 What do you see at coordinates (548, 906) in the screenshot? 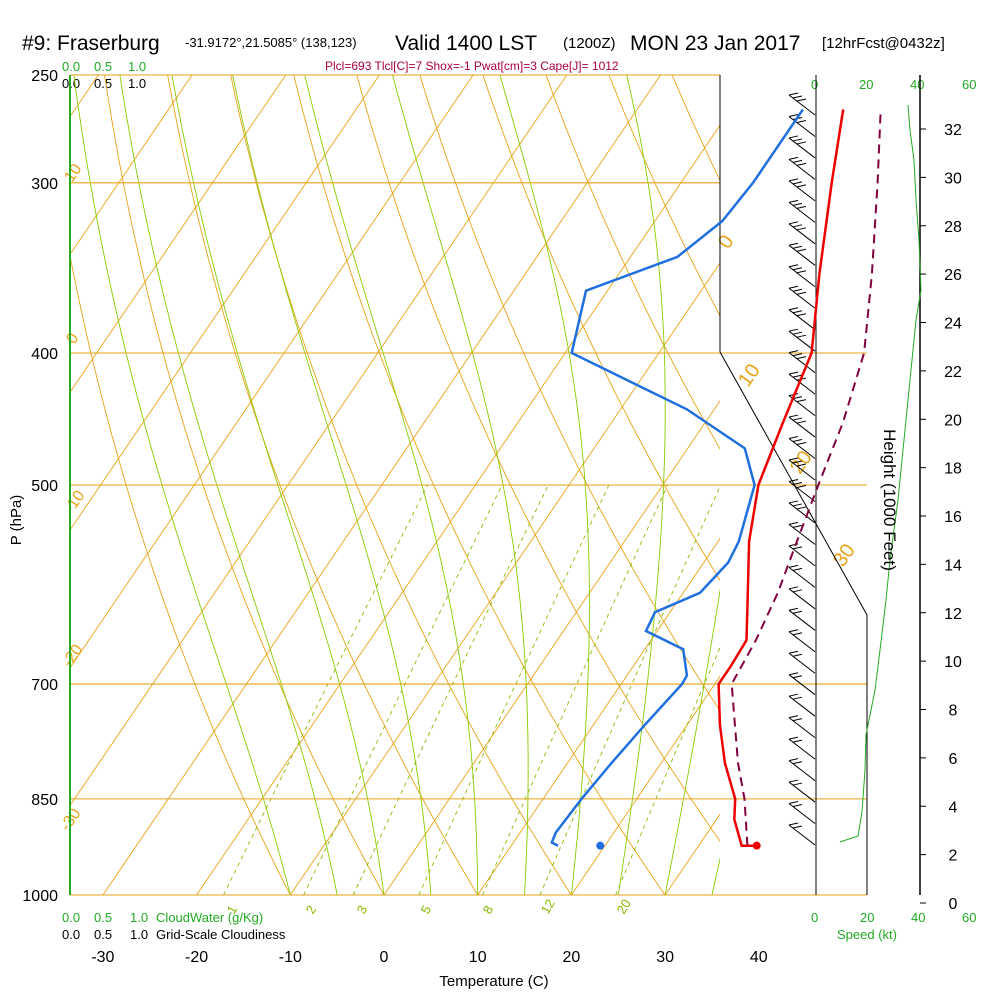
I see `mixing-ratio-label: 12` at bounding box center [548, 906].